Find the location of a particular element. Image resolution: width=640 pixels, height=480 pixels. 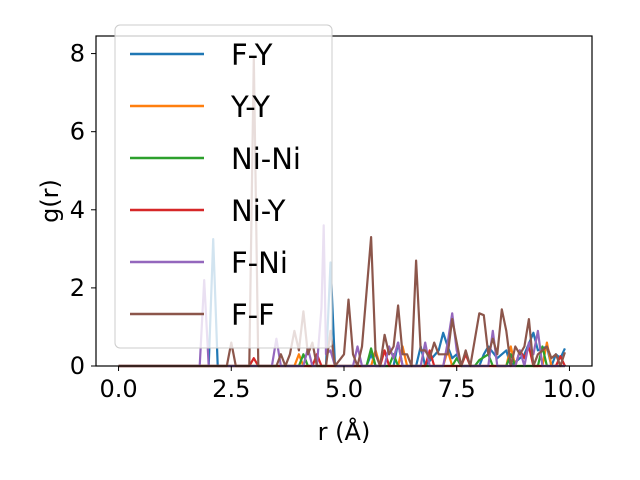

x-tick-label: 5.0 is located at coordinates (344, 389).